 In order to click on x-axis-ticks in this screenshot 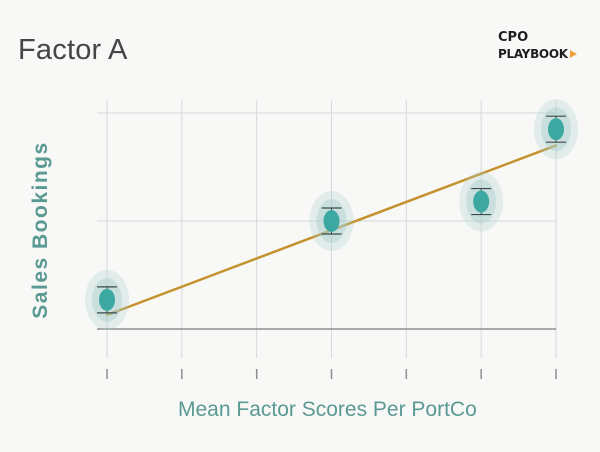, I will do `click(331, 374)`.